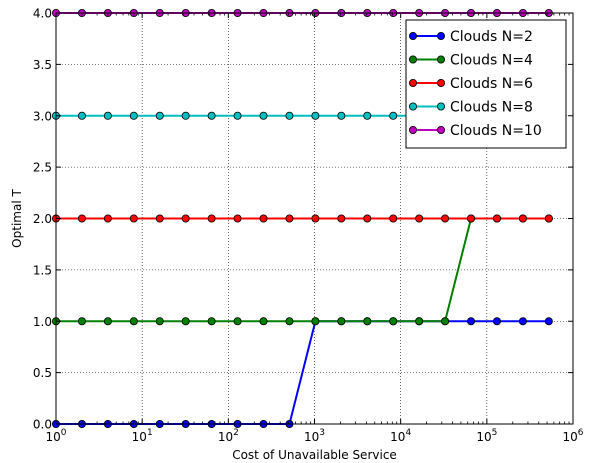  Describe the element at coordinates (42, 116) in the screenshot. I see `y-tick-label: 3.0` at that location.